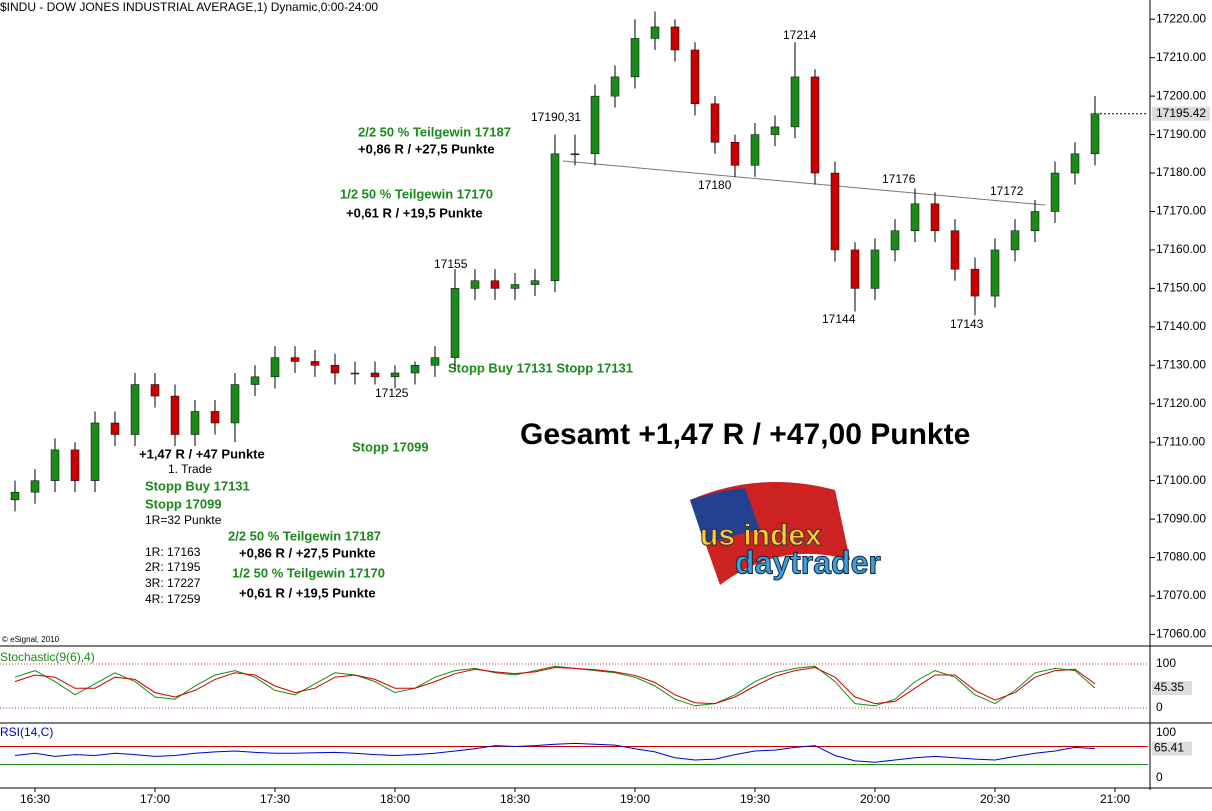 This screenshot has width=1212, height=811. What do you see at coordinates (47, 657) in the screenshot?
I see `panel-label: Stochastic(9(6),4)` at bounding box center [47, 657].